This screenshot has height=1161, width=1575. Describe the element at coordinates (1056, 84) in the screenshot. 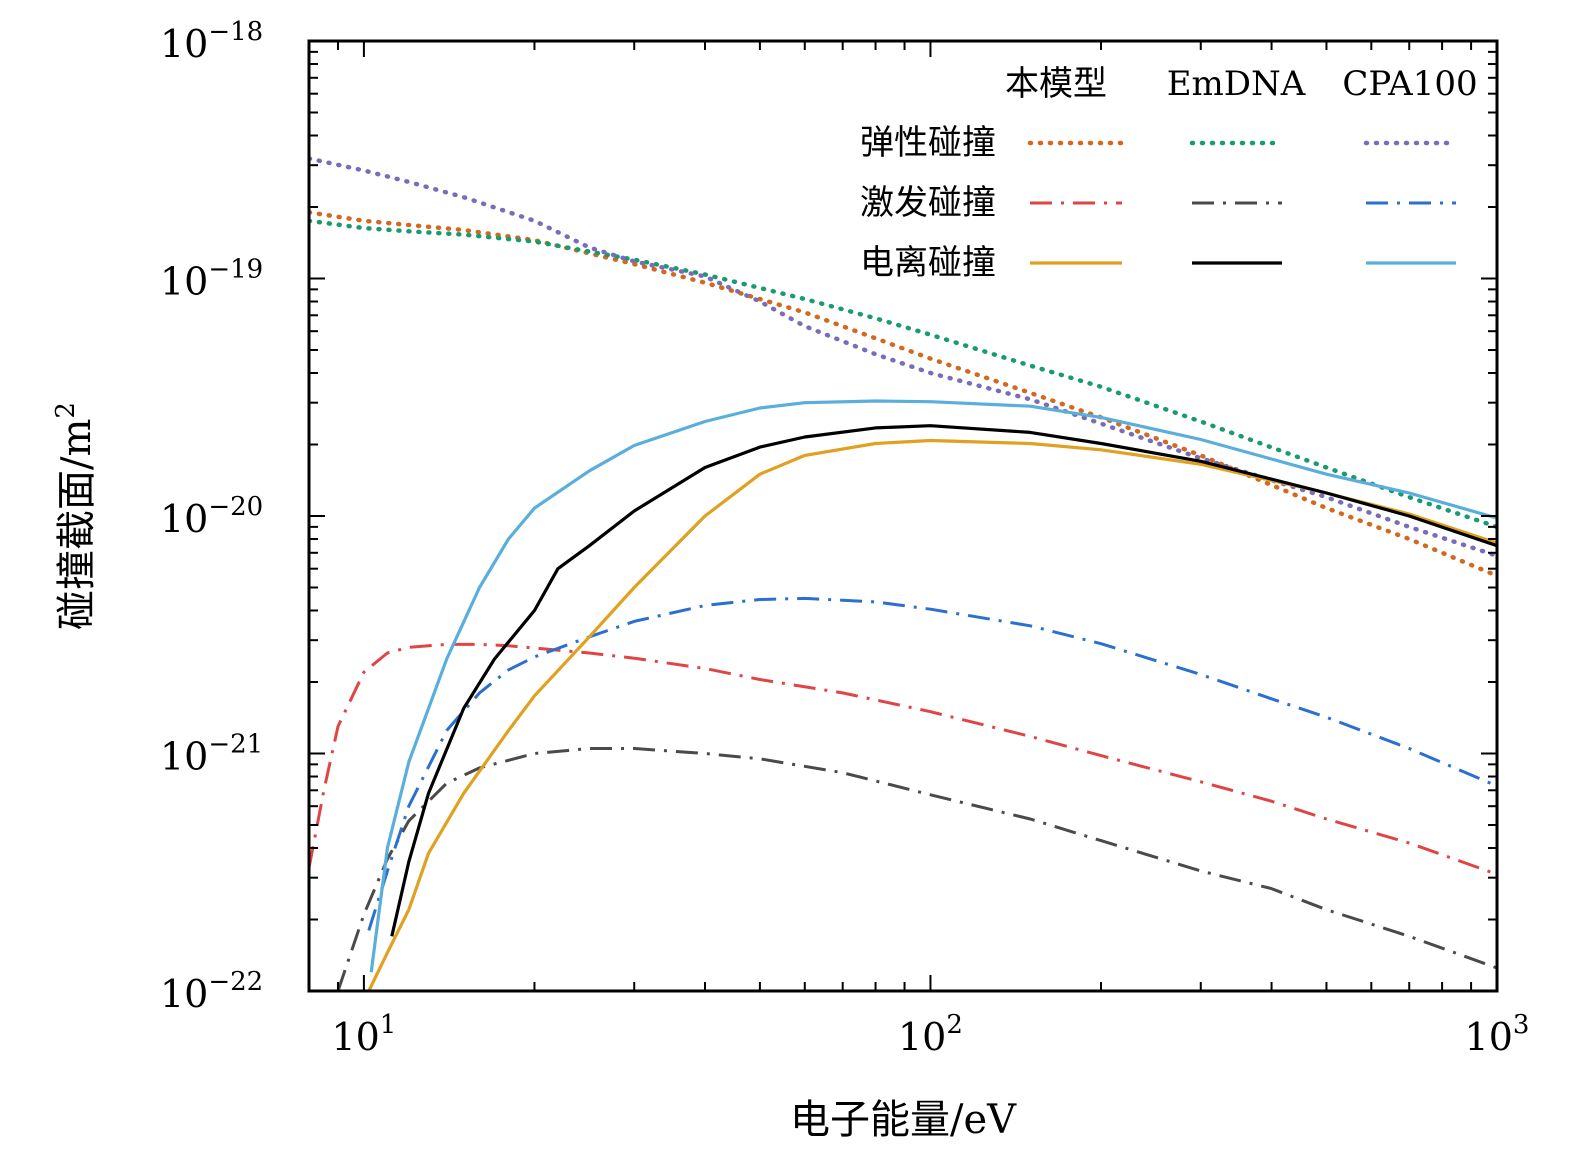

I see `legend-header-model: 本模型` at that location.